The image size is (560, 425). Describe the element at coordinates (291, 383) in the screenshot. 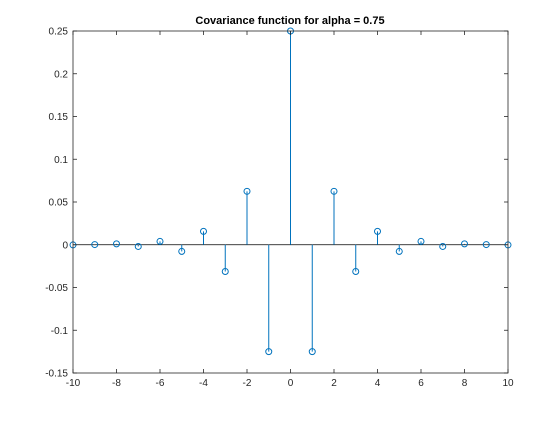

I see `x-tick-label: 0` at that location.